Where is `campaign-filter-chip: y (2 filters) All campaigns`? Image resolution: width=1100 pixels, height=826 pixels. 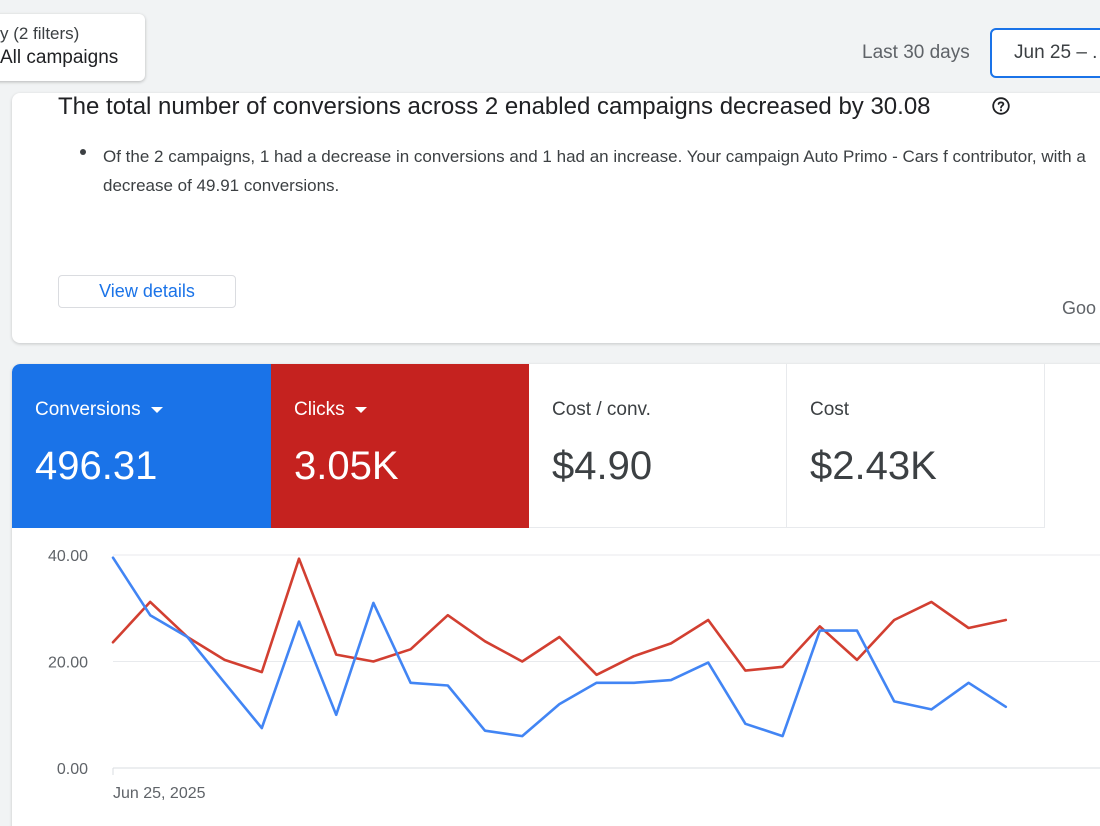 campaign-filter-chip: y (2 filters) All campaigns is located at coordinates (72, 47).